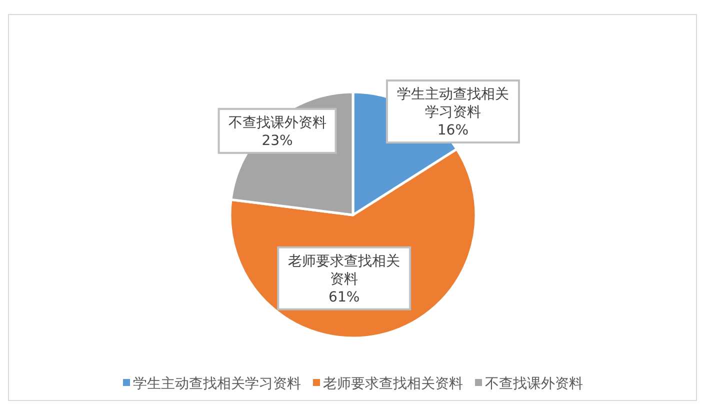  I want to click on legend-label: 学生主动查找相关学习资料, so click(217, 384).